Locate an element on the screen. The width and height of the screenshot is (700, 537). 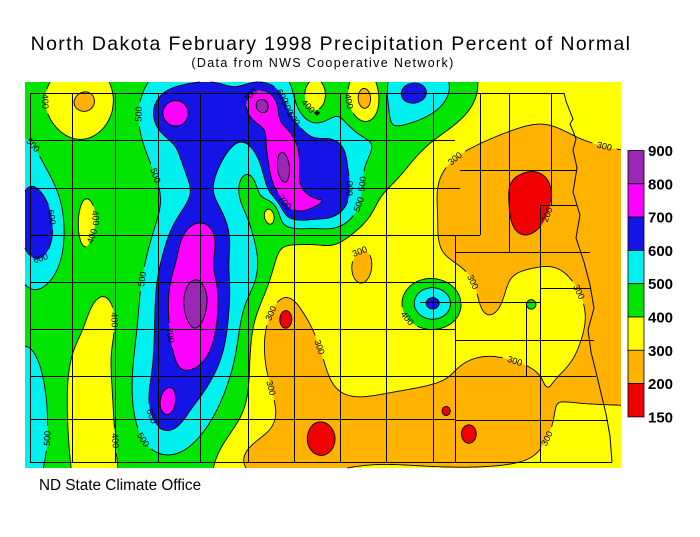
svg-text: 200 is located at coordinates (660, 384).